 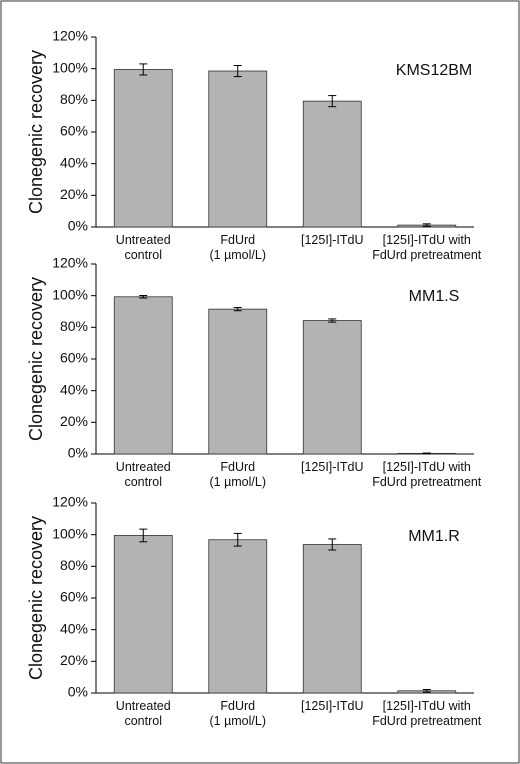 I want to click on panel-title: MM1.R, so click(x=434, y=536).